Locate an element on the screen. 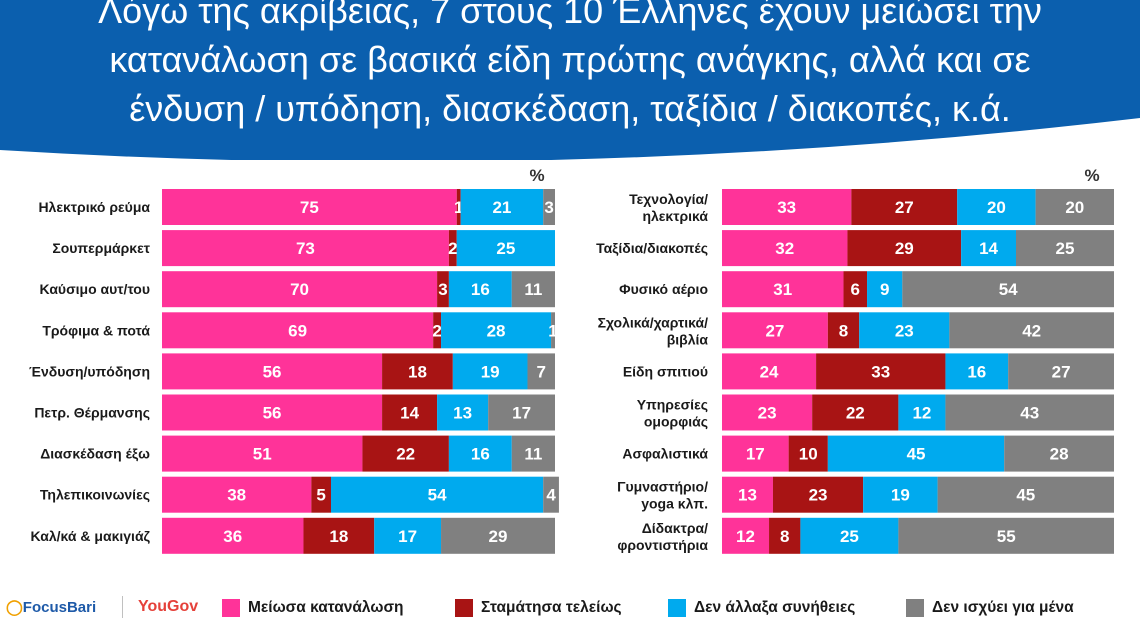 This screenshot has width=1140, height=620. data-label-not-applicable: 27 is located at coordinates (1061, 371).